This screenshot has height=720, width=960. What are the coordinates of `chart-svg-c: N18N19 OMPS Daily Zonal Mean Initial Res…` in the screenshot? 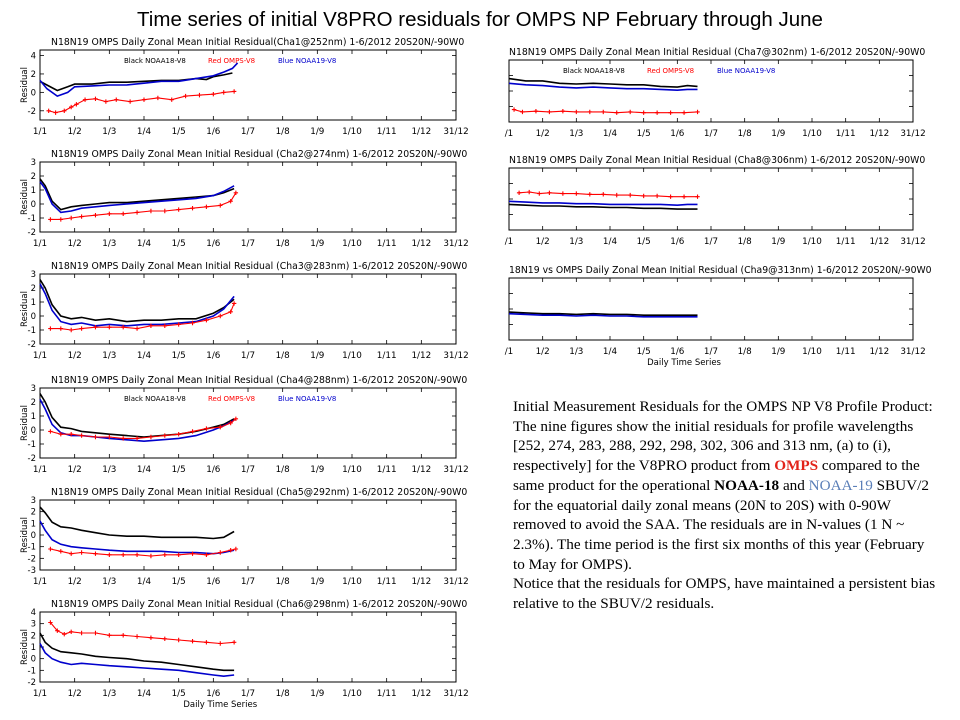 It's located at (244, 311).